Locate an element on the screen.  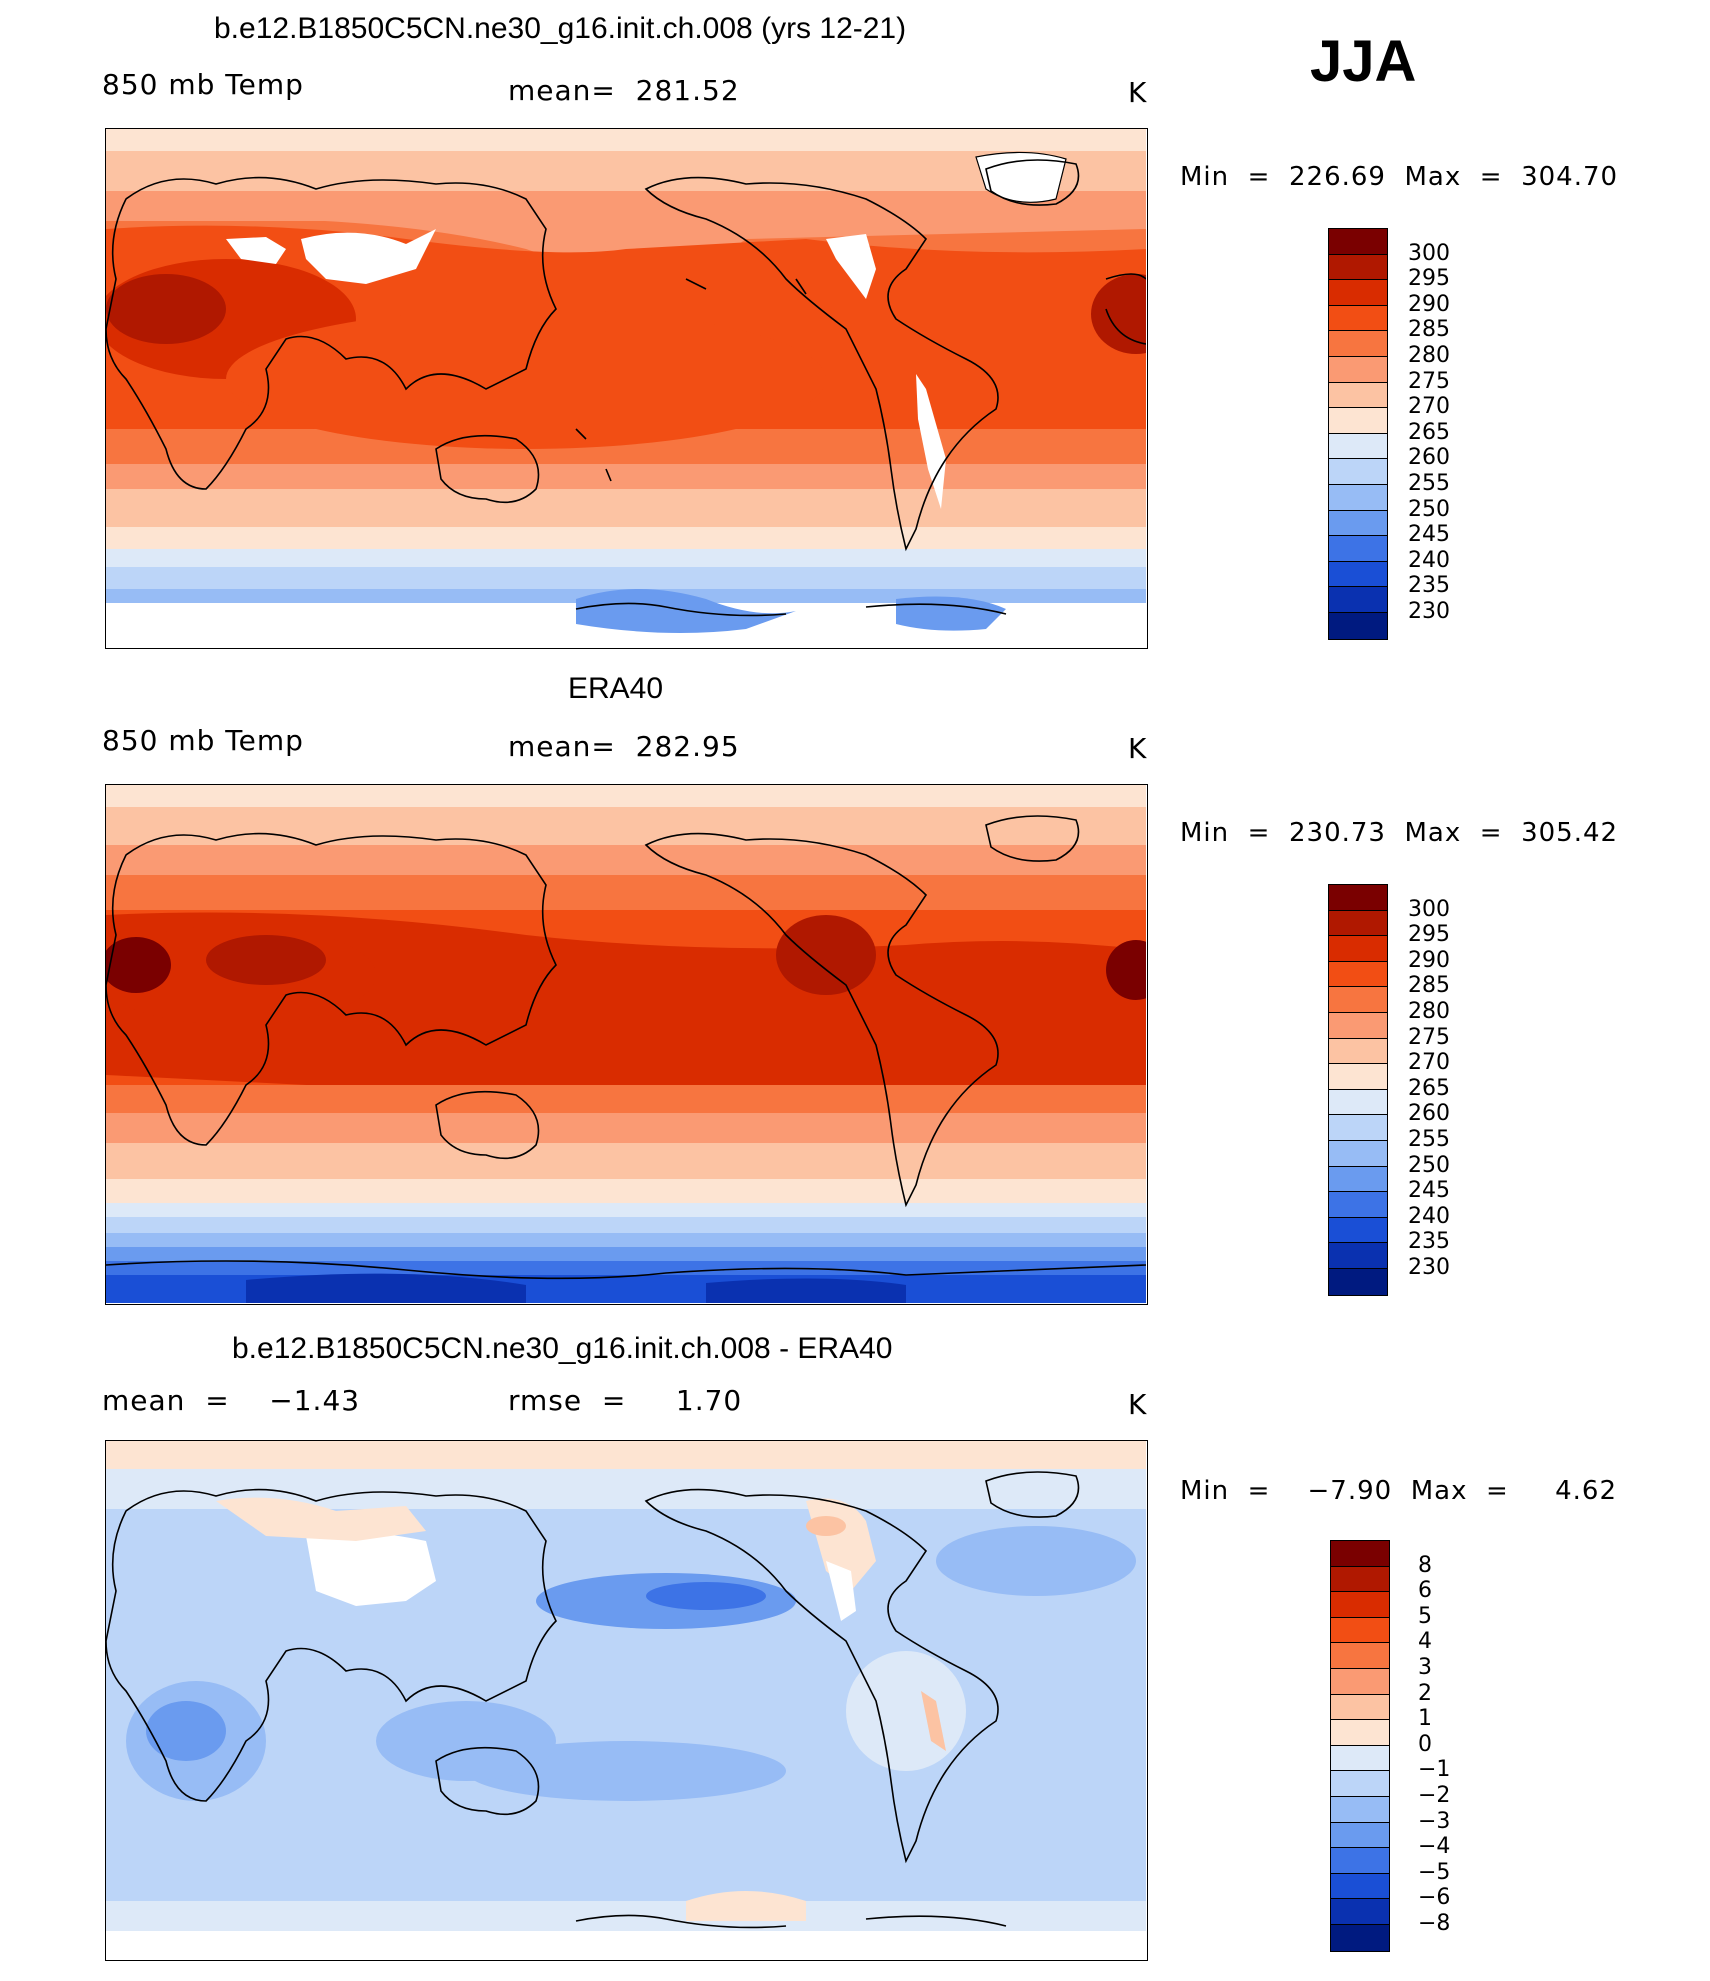
colorbar-tick-label: −4 is located at coordinates (1434, 1847).